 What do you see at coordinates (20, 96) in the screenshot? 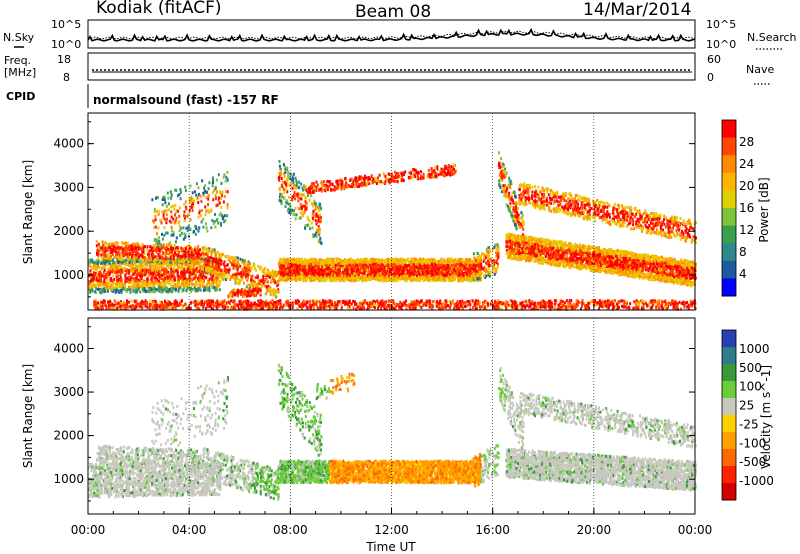
I see `cpid-label: CPID` at bounding box center [20, 96].